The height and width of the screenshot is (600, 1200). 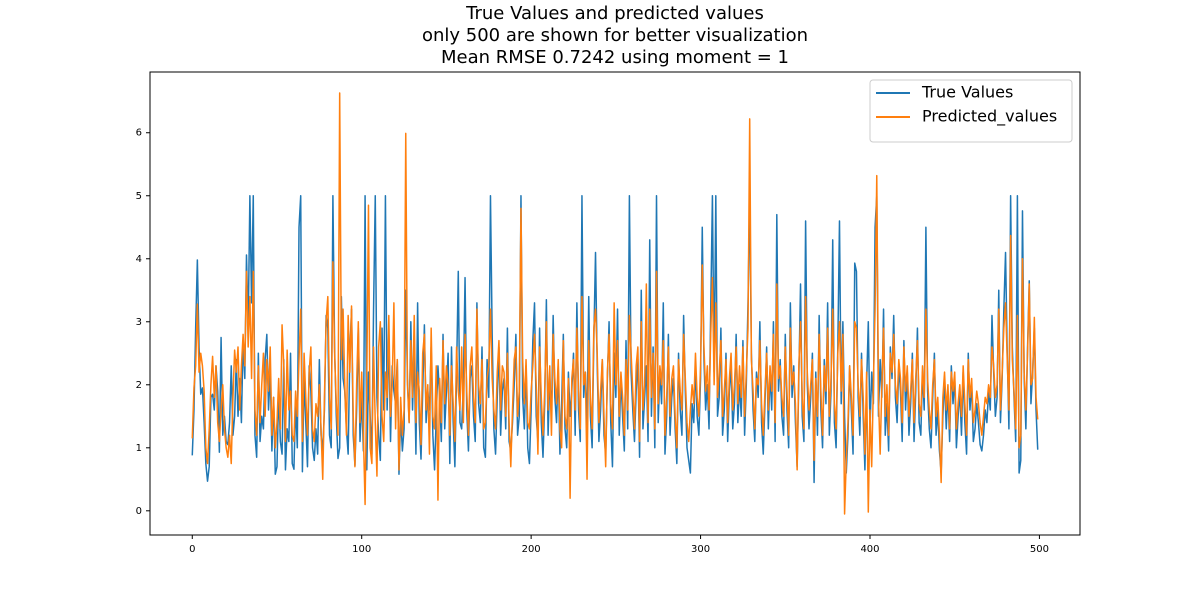 What do you see at coordinates (615, 57) in the screenshot?
I see `chart-subtitle: Mean RMSE 0.7242 using moment = 1` at bounding box center [615, 57].